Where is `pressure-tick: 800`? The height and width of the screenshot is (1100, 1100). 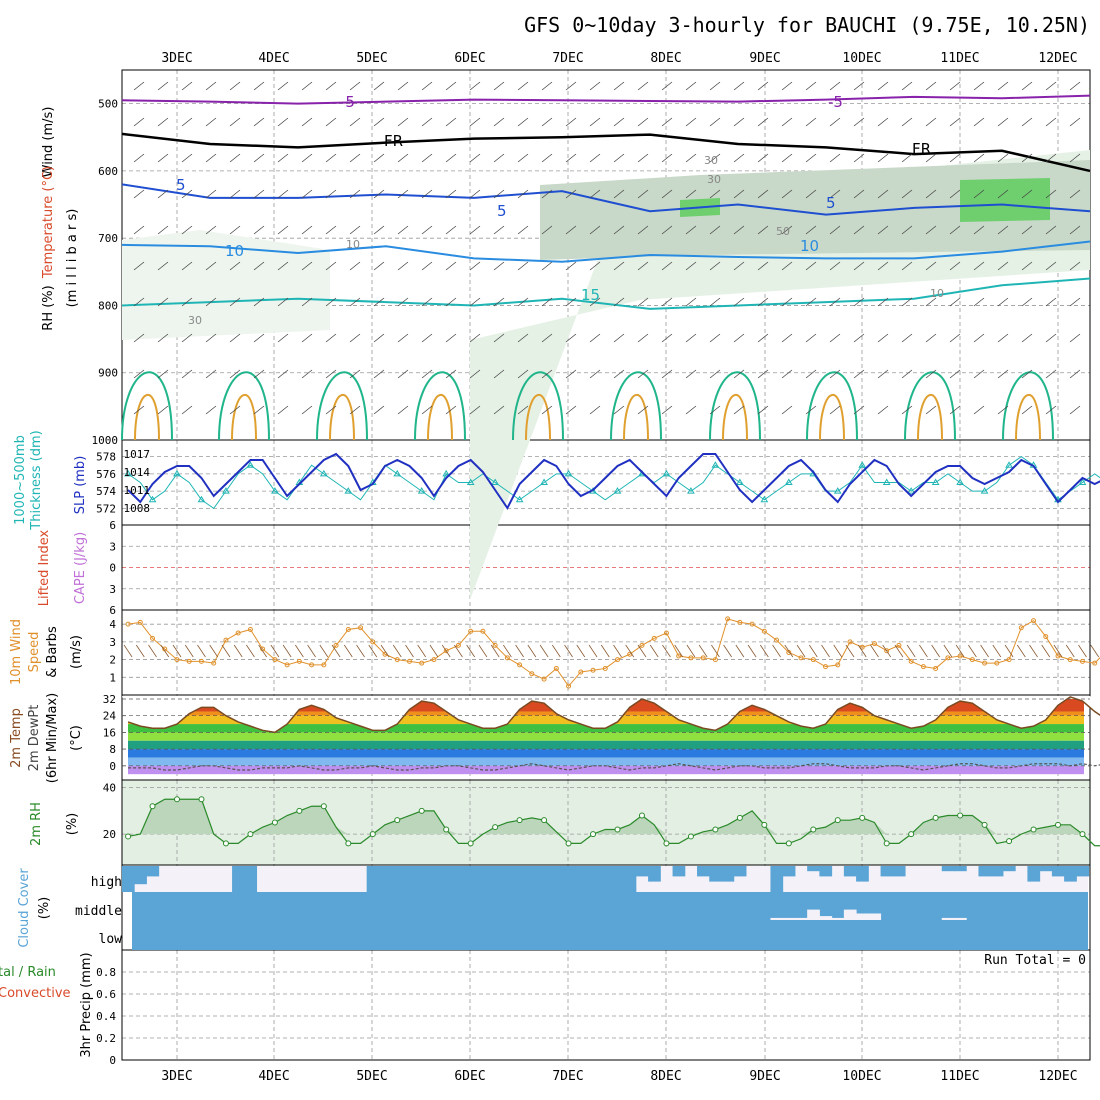
pressure-tick: 800 is located at coordinates (108, 305).